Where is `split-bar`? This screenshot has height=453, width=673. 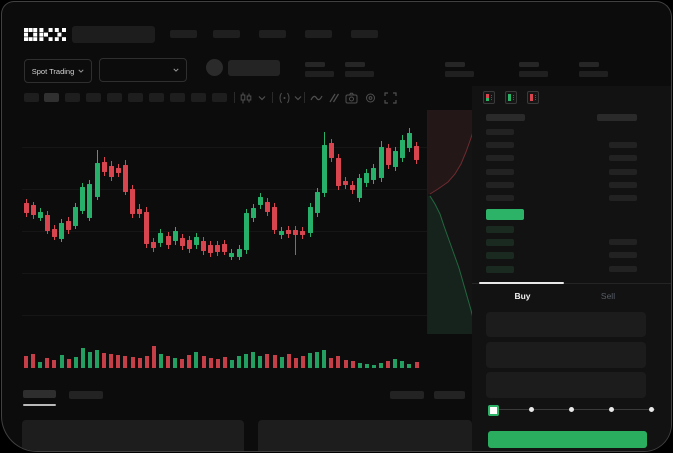
split-bar is located at coordinates (487, 97).